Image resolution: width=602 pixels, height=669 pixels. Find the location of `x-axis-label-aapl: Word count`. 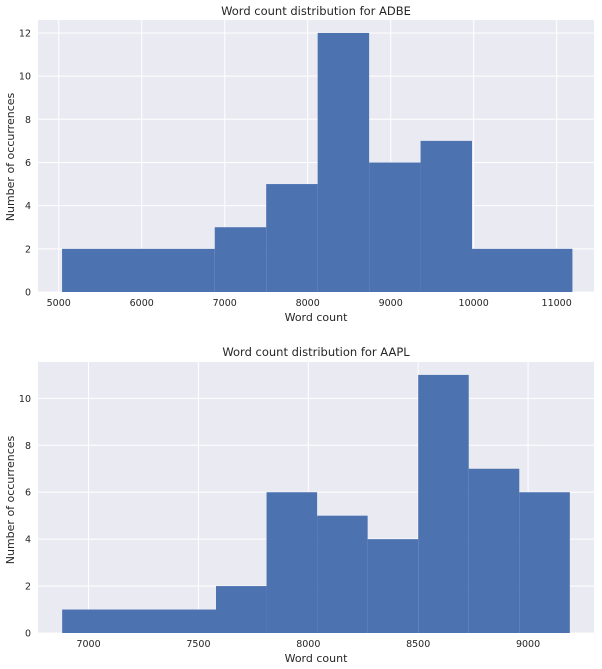

x-axis-label-aapl: Word count is located at coordinates (316, 658).